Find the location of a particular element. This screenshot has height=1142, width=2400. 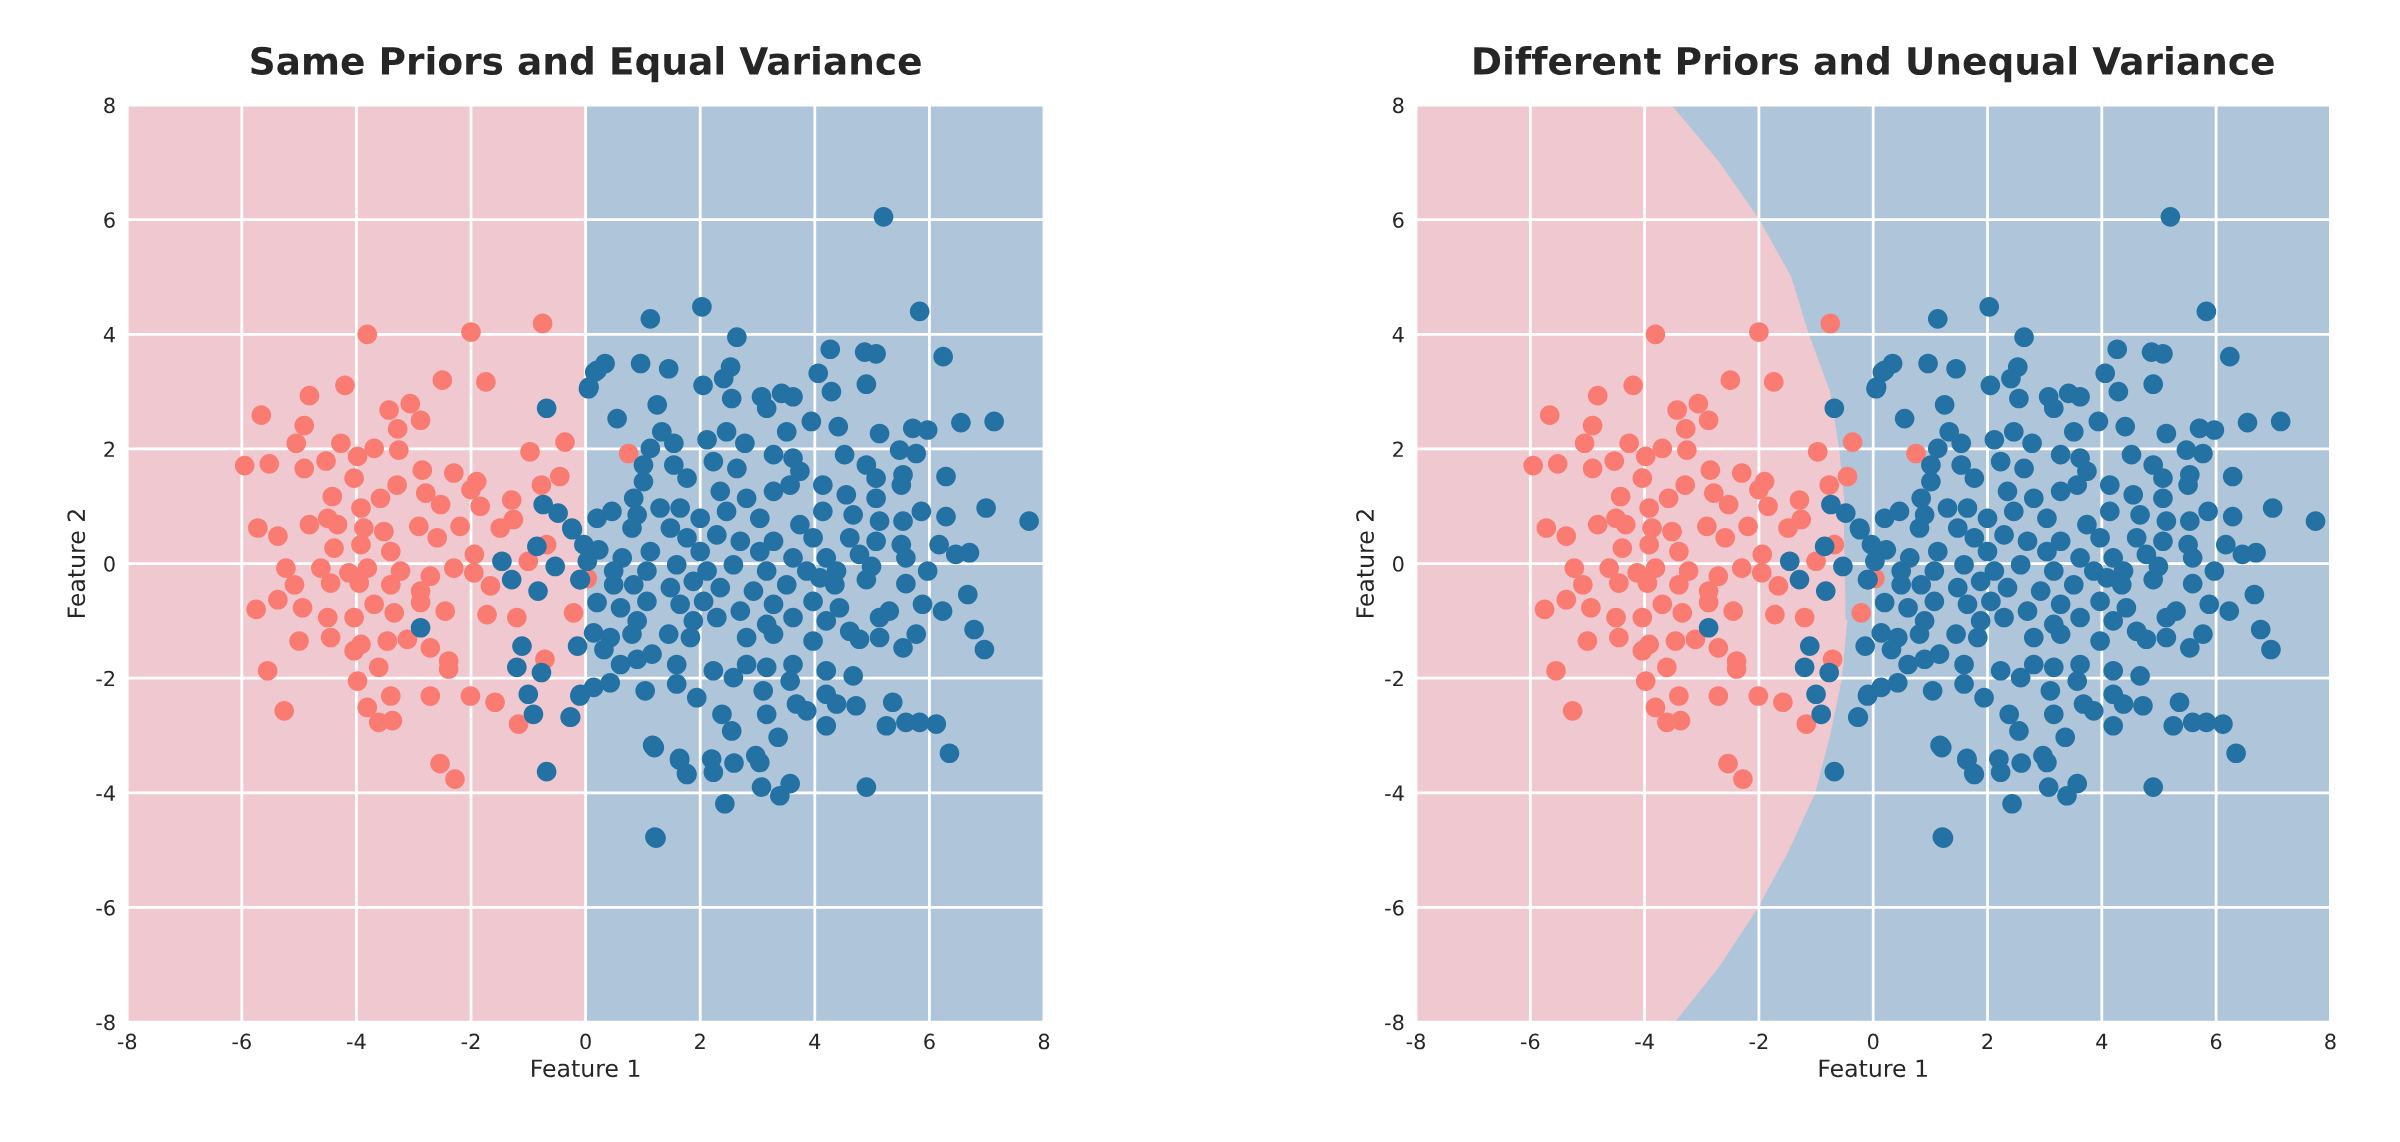

chart-title: Different Priors and Unequal Variance is located at coordinates (1874, 64).